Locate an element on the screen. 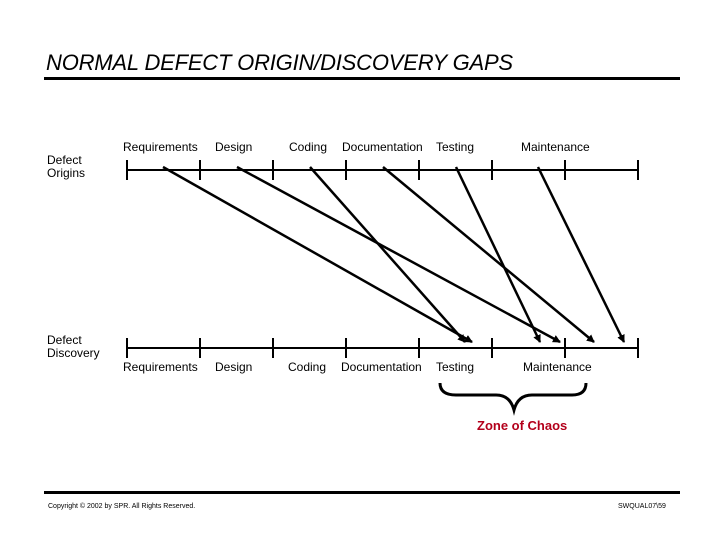  top-phase-testing: Testing is located at coordinates (455, 147).